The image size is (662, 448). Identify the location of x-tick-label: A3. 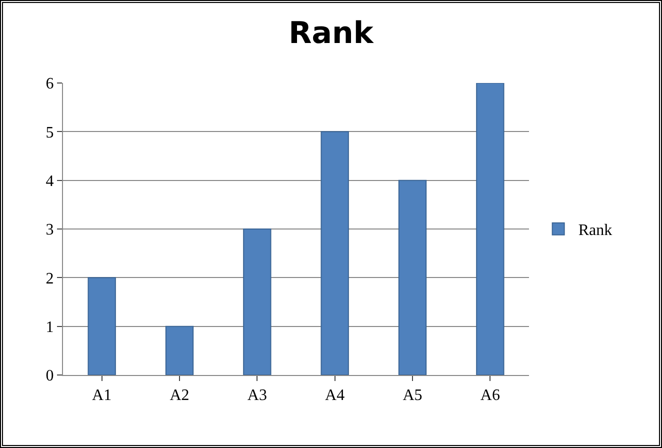
(257, 395).